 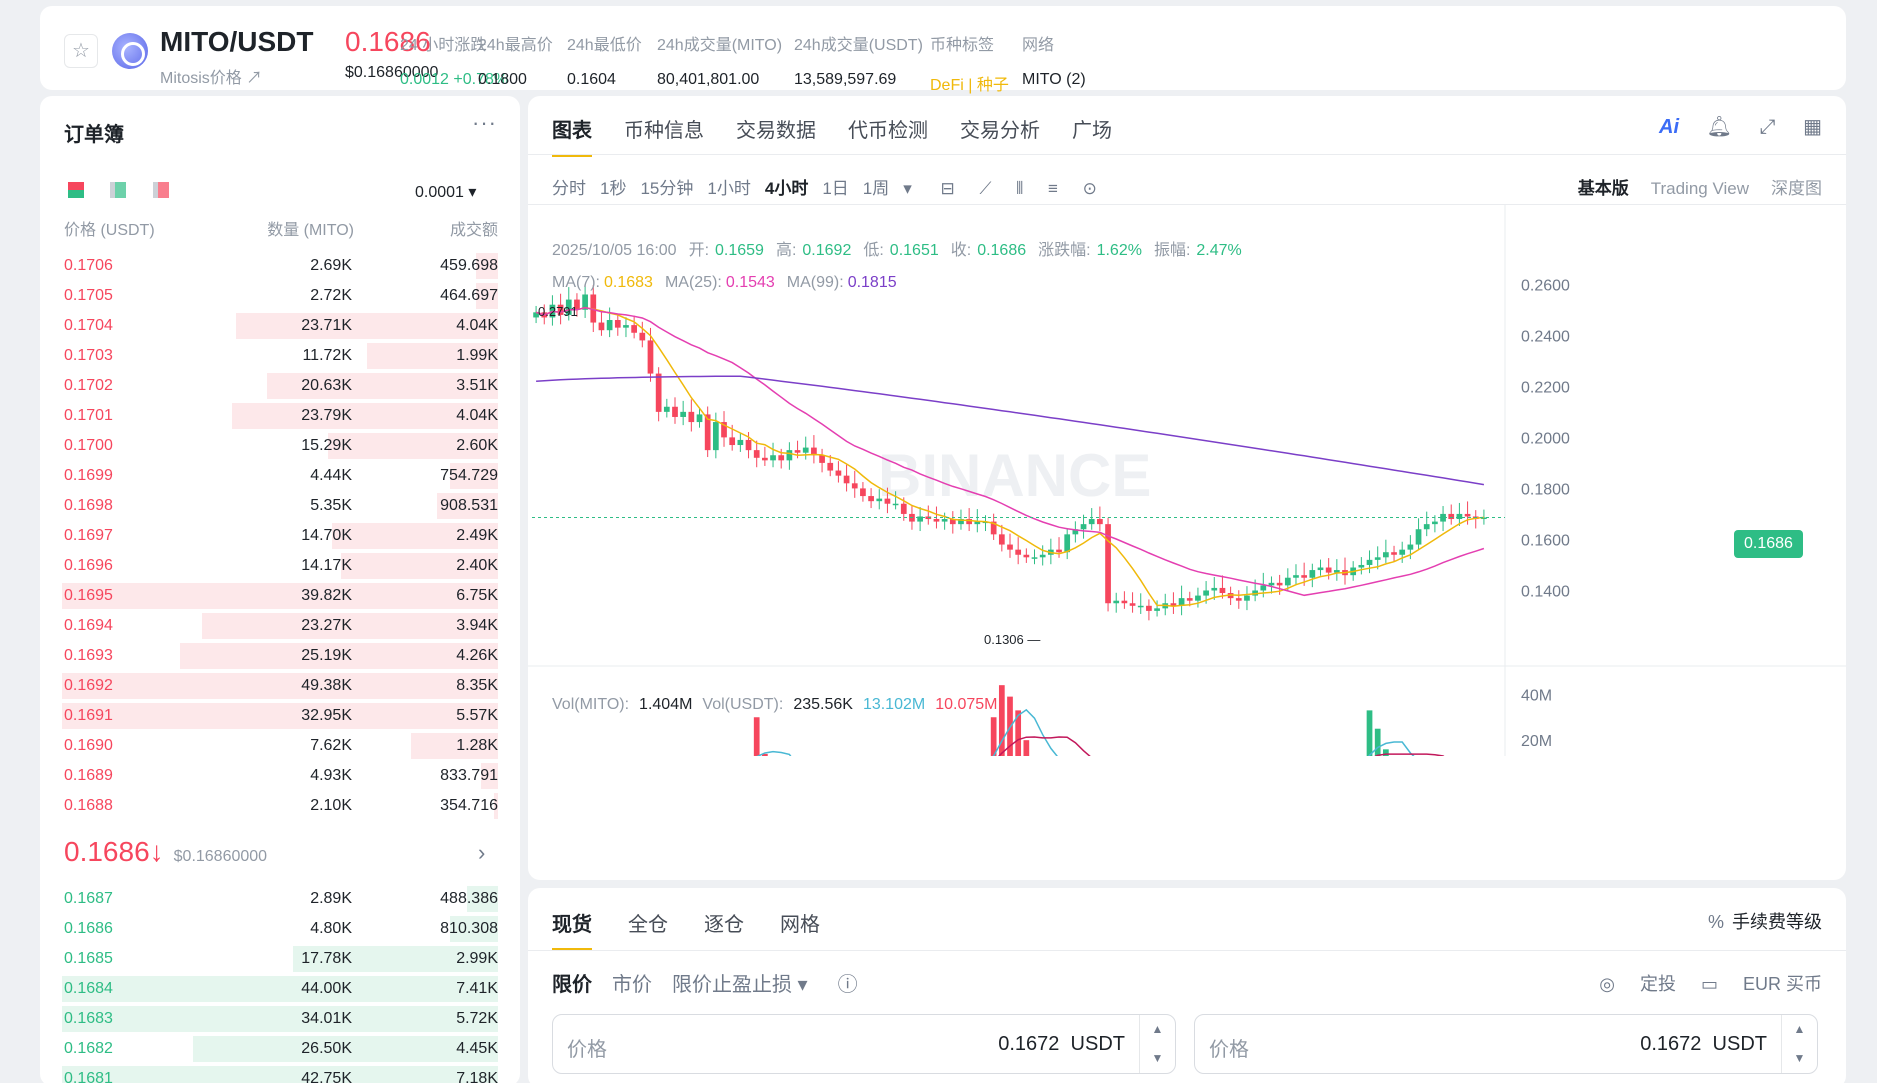 What do you see at coordinates (280, 596) in the screenshot?
I see `ask-row: 0.1695 39.82K 6.75K` at bounding box center [280, 596].